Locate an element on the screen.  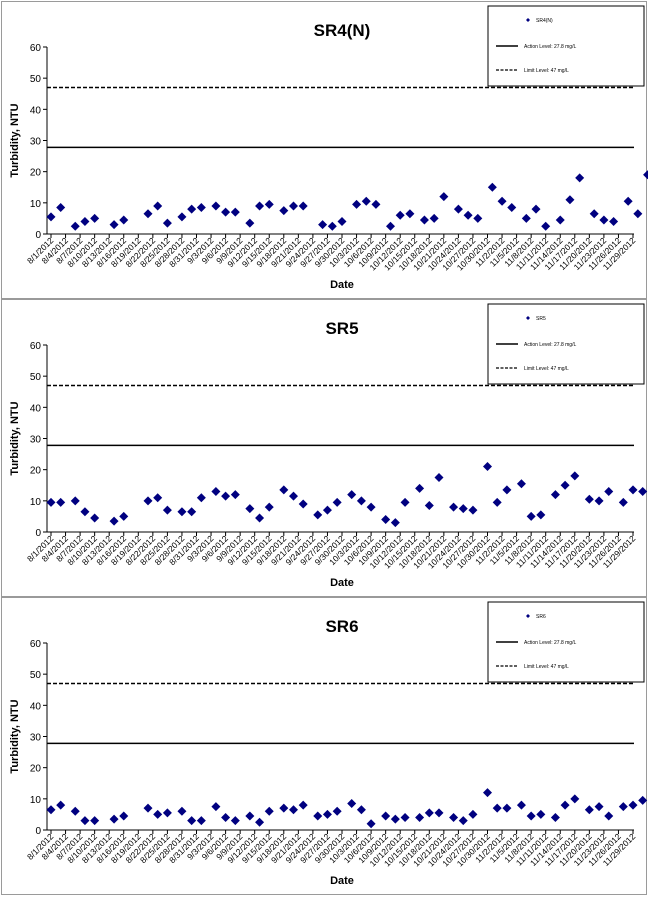
legend-marker is located at coordinates (528, 616).